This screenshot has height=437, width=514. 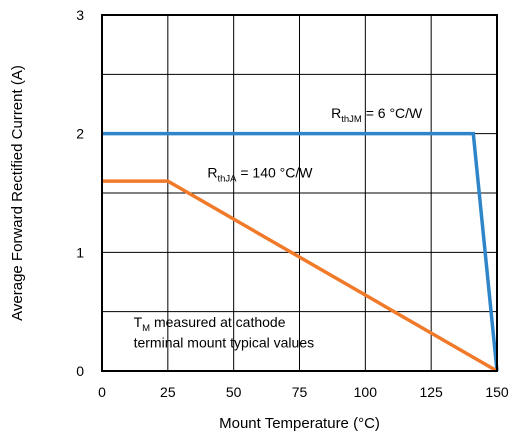 What do you see at coordinates (260, 175) in the screenshot?
I see `rthja-annotation: RthJA = 140 °C/W` at bounding box center [260, 175].